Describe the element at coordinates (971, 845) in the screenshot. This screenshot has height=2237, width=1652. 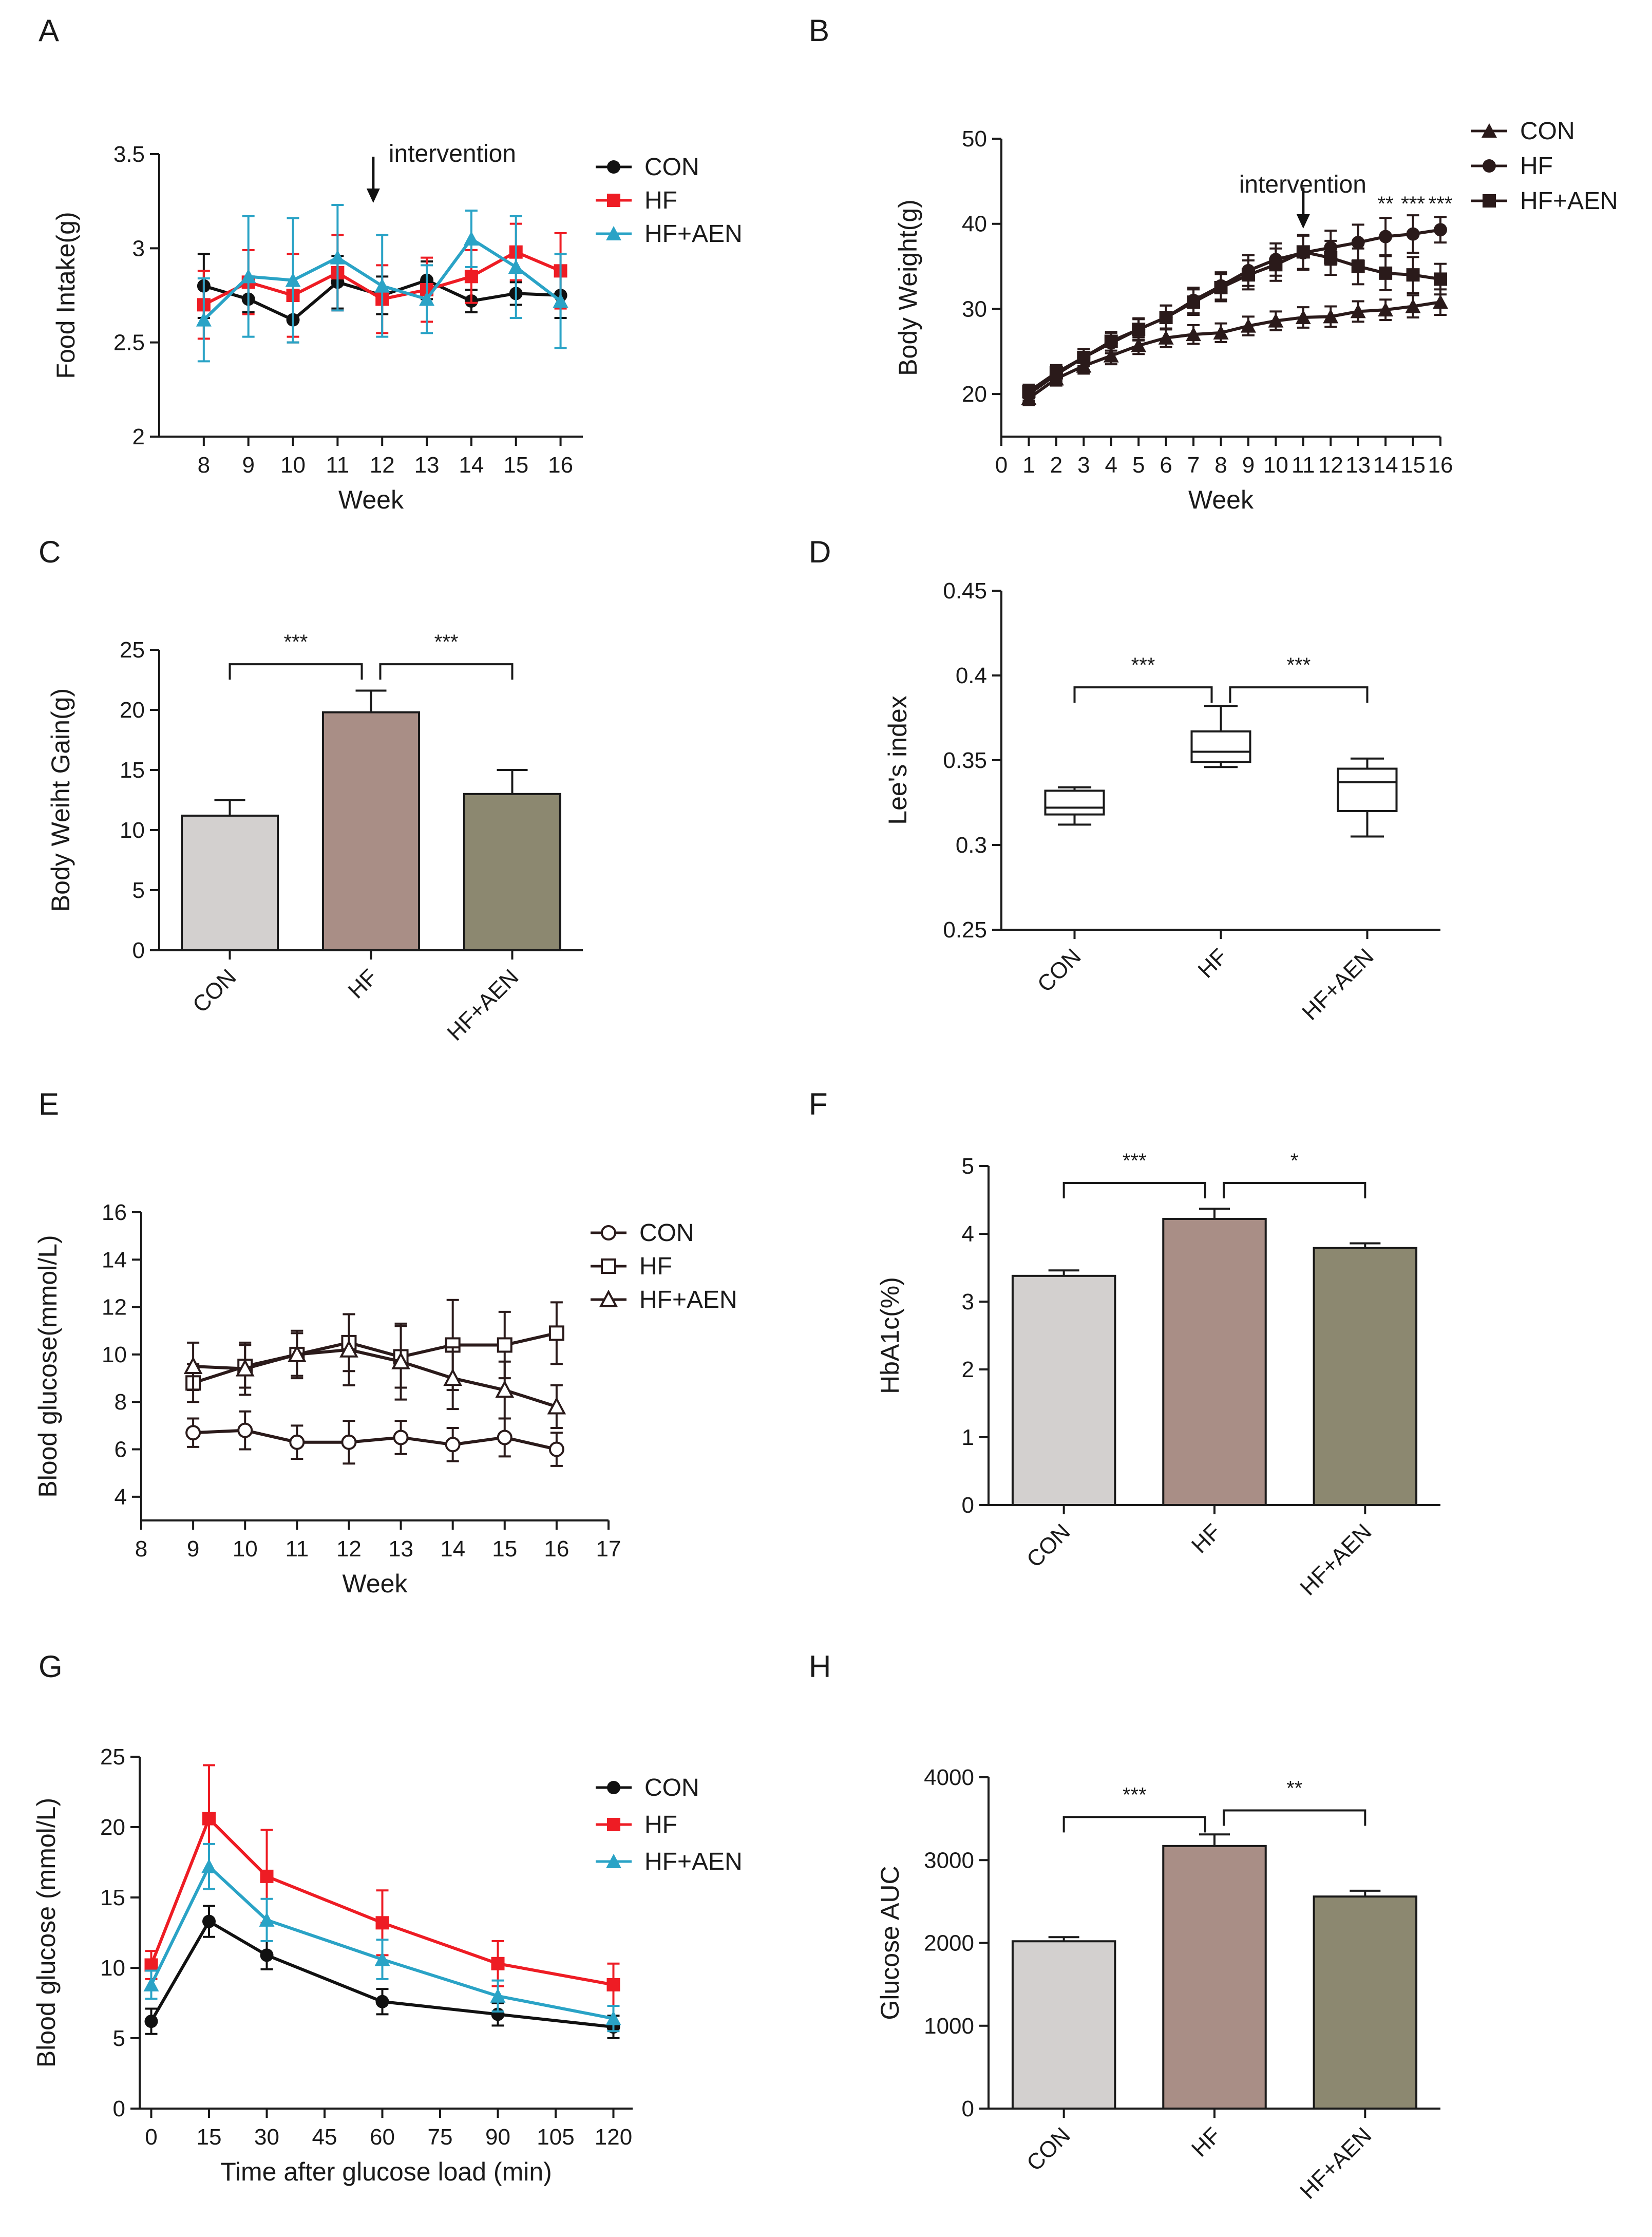
I see `y-tick-label: 0.3` at that location.